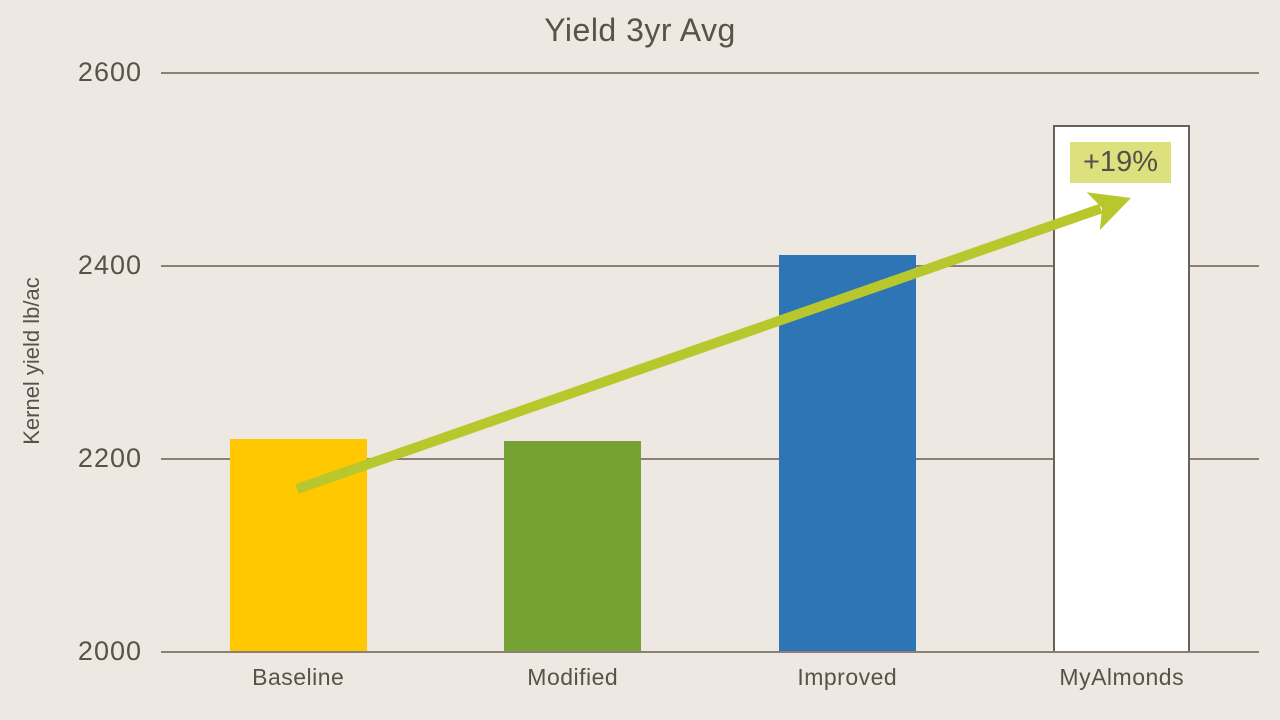 The image size is (1280, 720). Describe the element at coordinates (573, 677) in the screenshot. I see `x-tick-label-modified: Modified` at that location.